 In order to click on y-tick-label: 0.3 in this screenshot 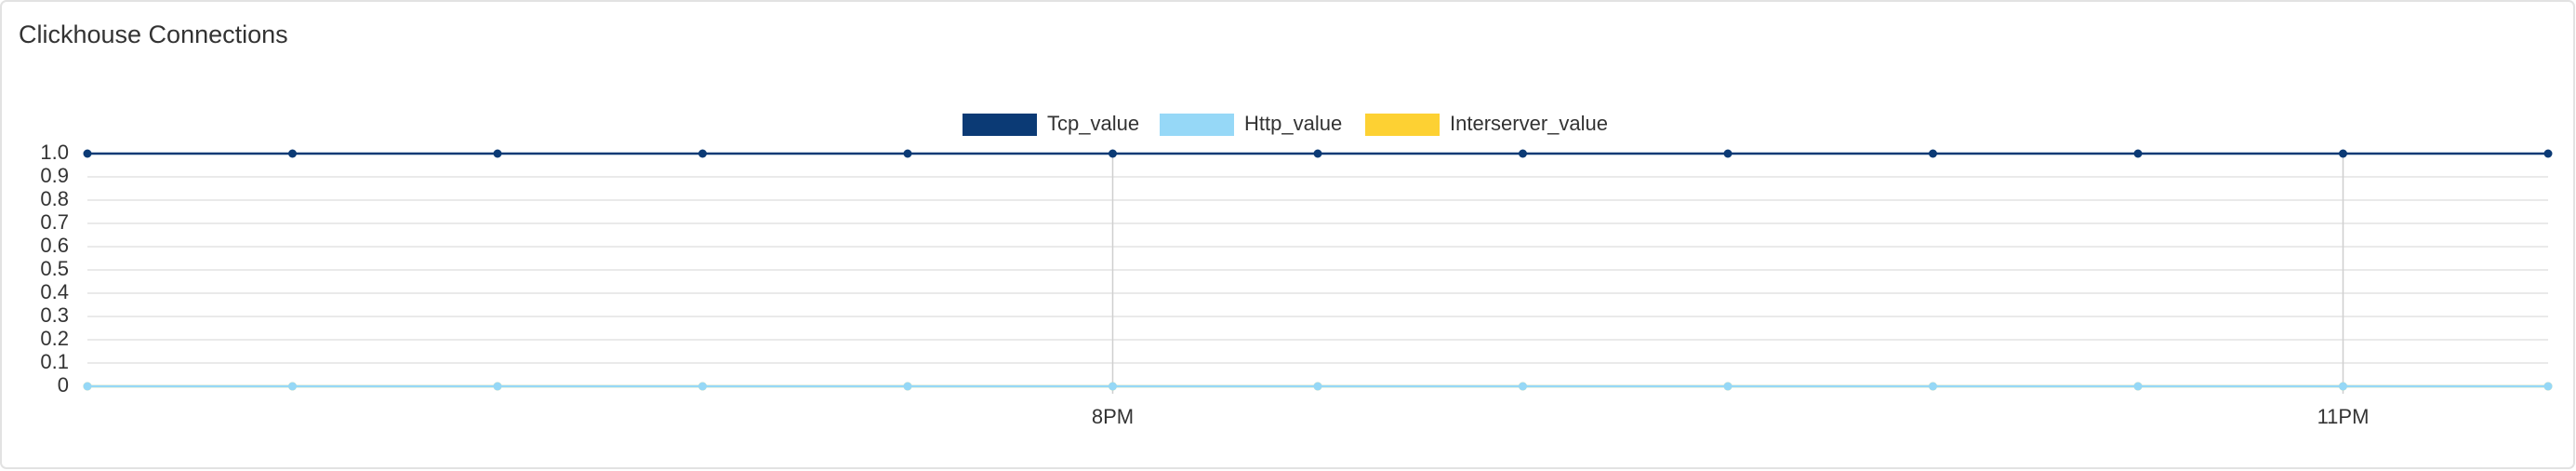, I will do `click(54, 315)`.